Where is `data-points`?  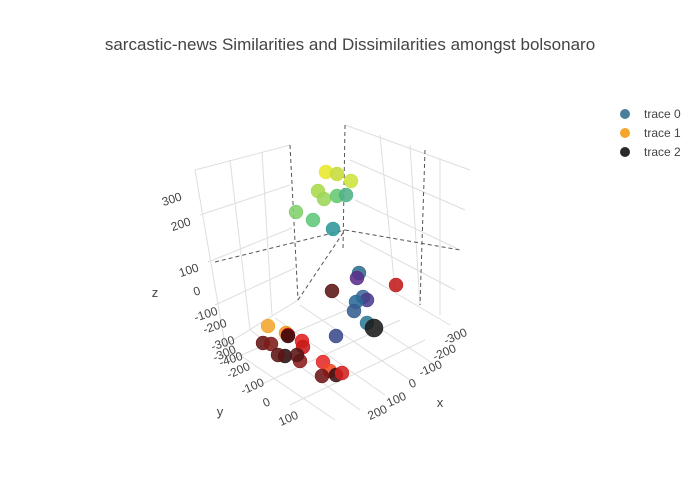
data-points is located at coordinates (329, 274).